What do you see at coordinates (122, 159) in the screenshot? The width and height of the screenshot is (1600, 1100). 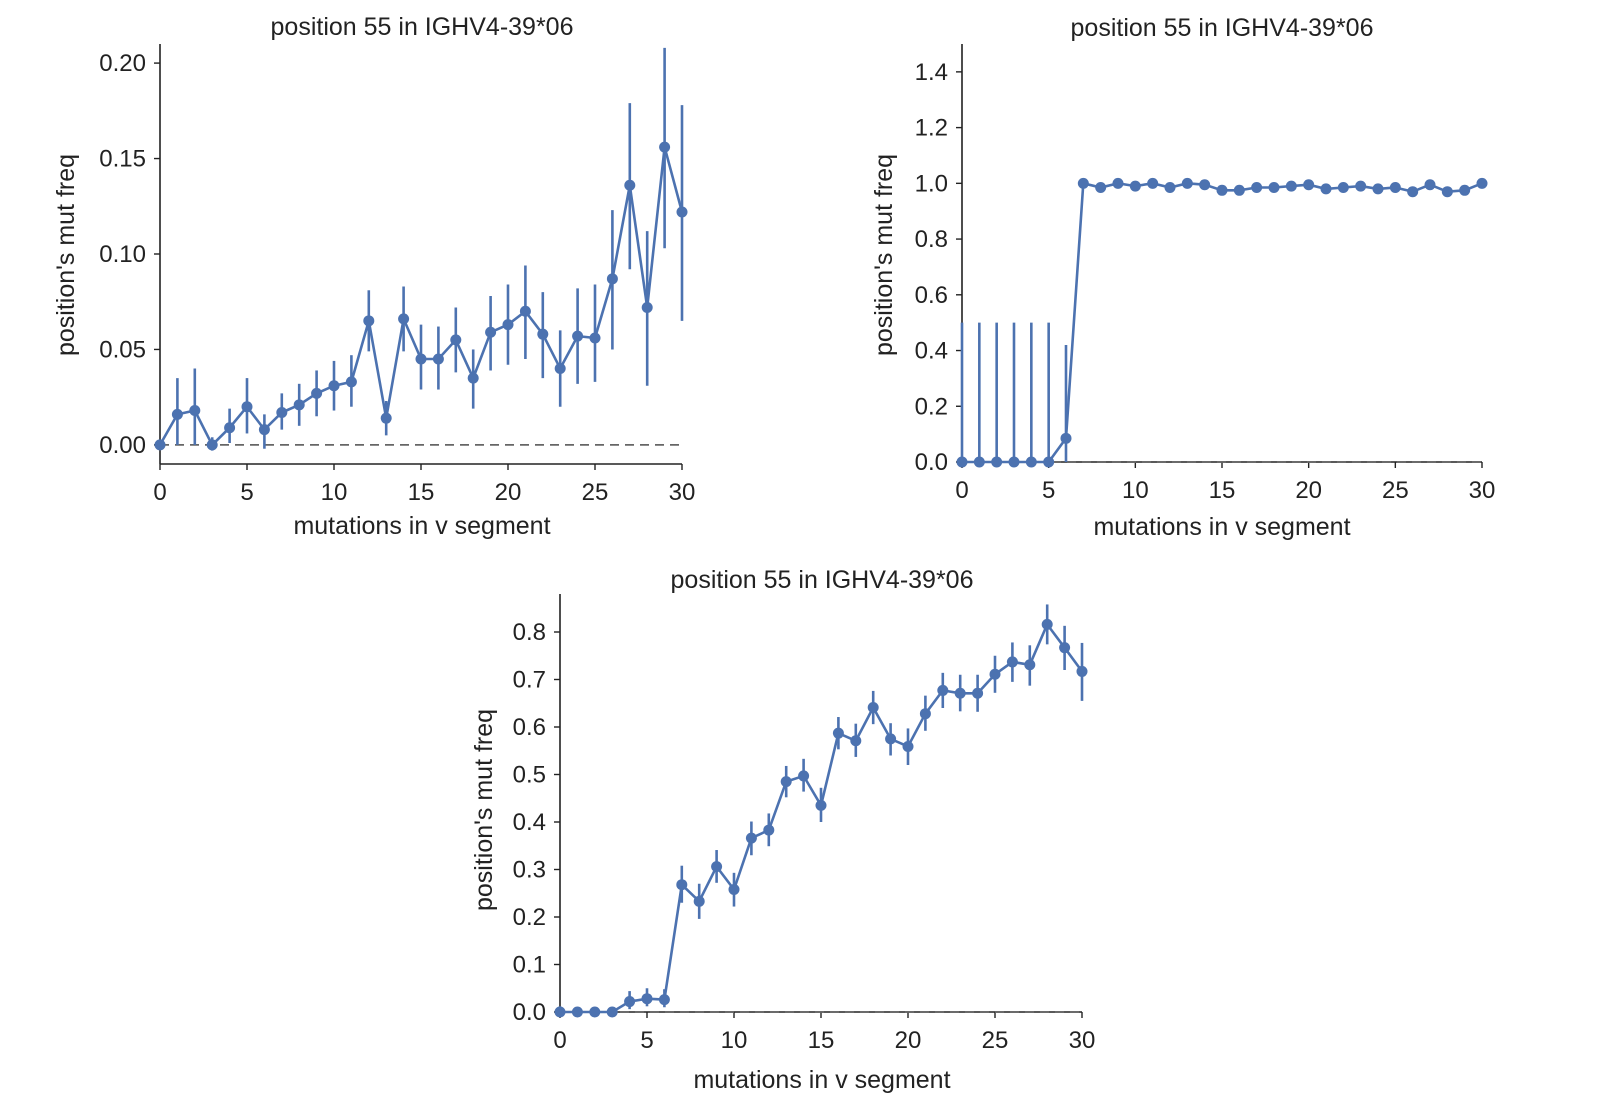 I see `y-tick-label: 0.15` at bounding box center [122, 159].